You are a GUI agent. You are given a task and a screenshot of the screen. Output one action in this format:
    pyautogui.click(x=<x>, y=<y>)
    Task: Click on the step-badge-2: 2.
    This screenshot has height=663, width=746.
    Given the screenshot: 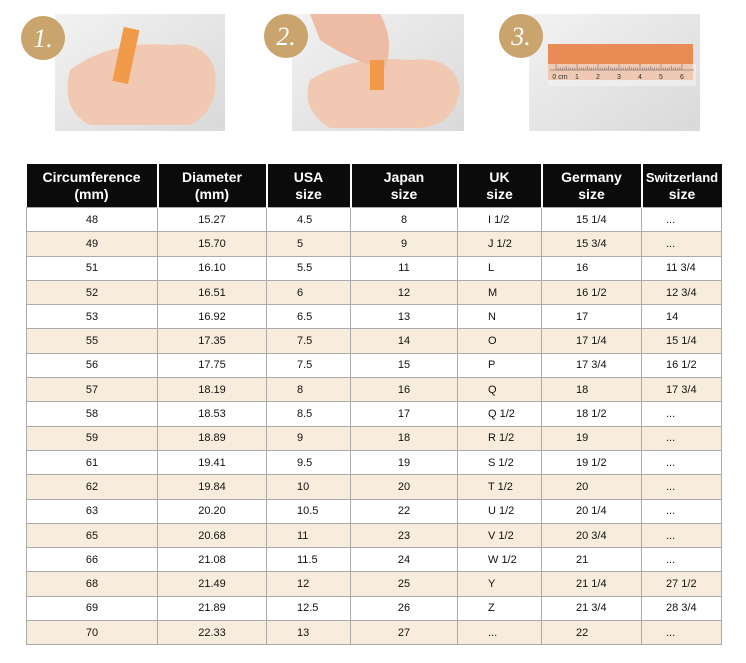 What is the action you would take?
    pyautogui.click(x=286, y=36)
    